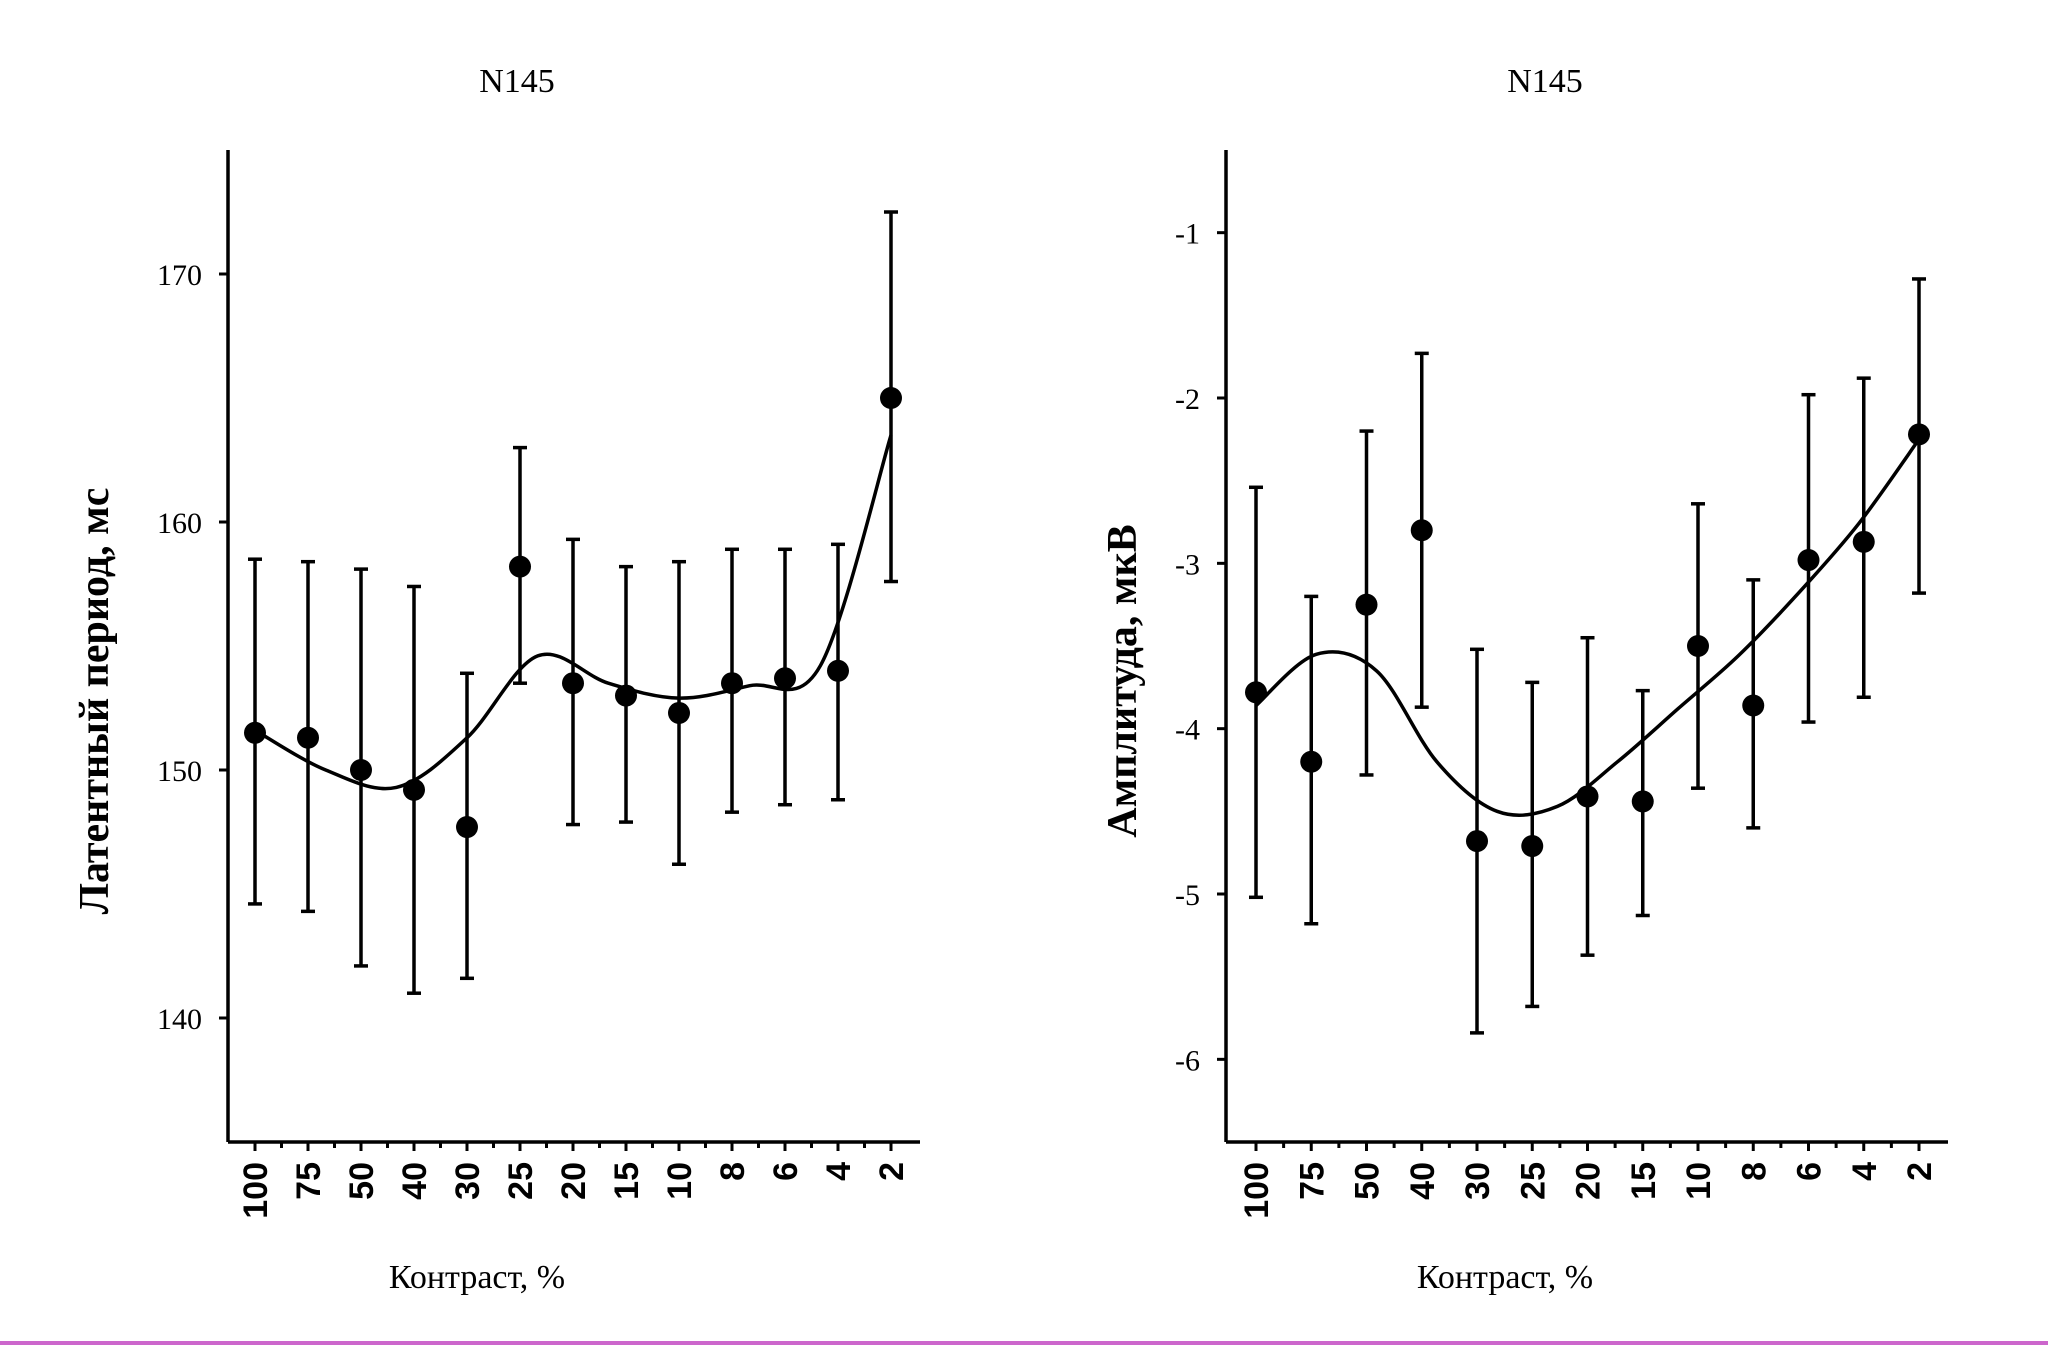  What do you see at coordinates (1123, 680) in the screenshot?
I see `y-axis-label: Амплитуда, мкВ` at bounding box center [1123, 680].